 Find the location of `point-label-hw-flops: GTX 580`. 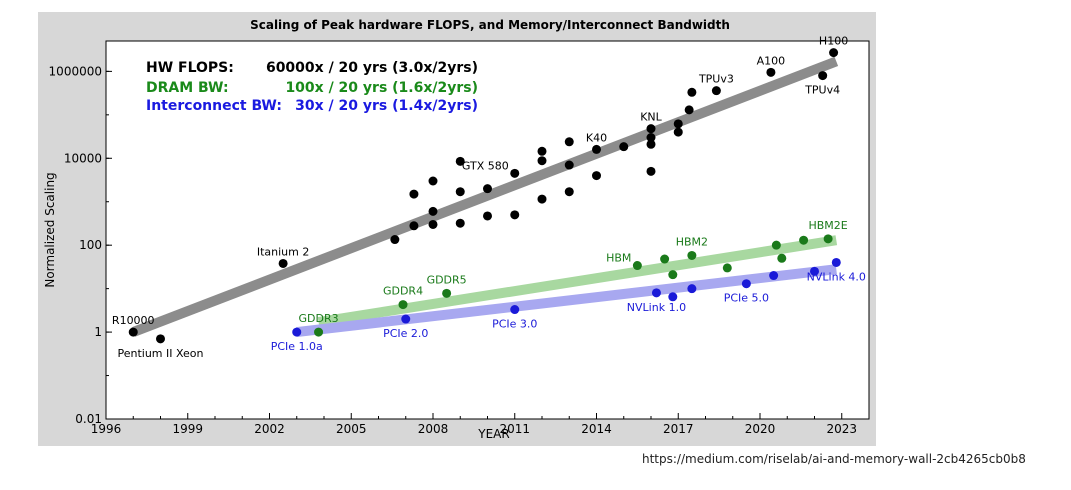

point-label-hw-flops: GTX 580 is located at coordinates (485, 165).